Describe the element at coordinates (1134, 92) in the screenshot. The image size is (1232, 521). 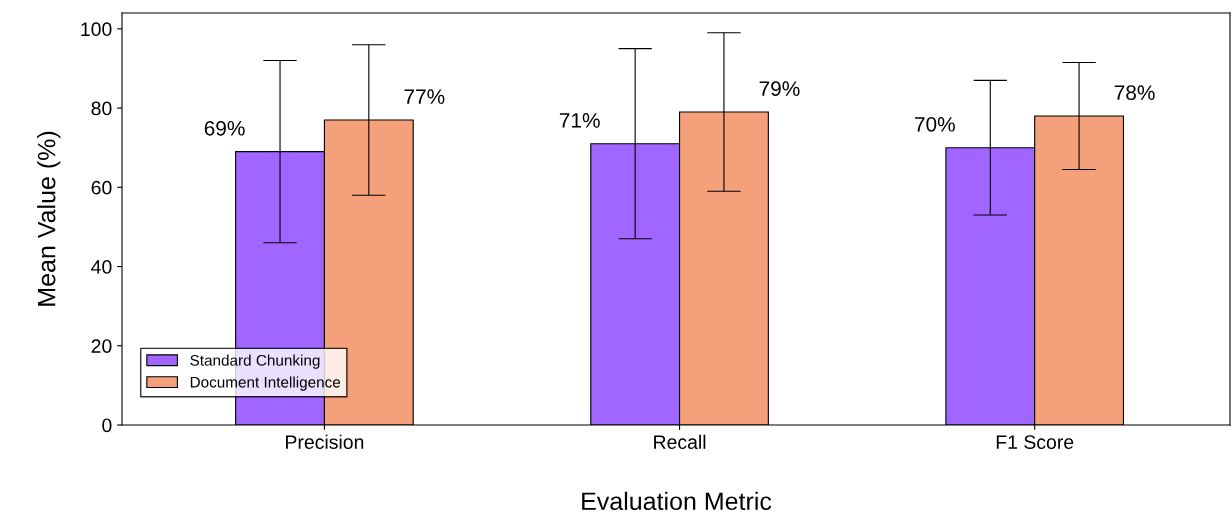
I see `data-label: 78%` at that location.